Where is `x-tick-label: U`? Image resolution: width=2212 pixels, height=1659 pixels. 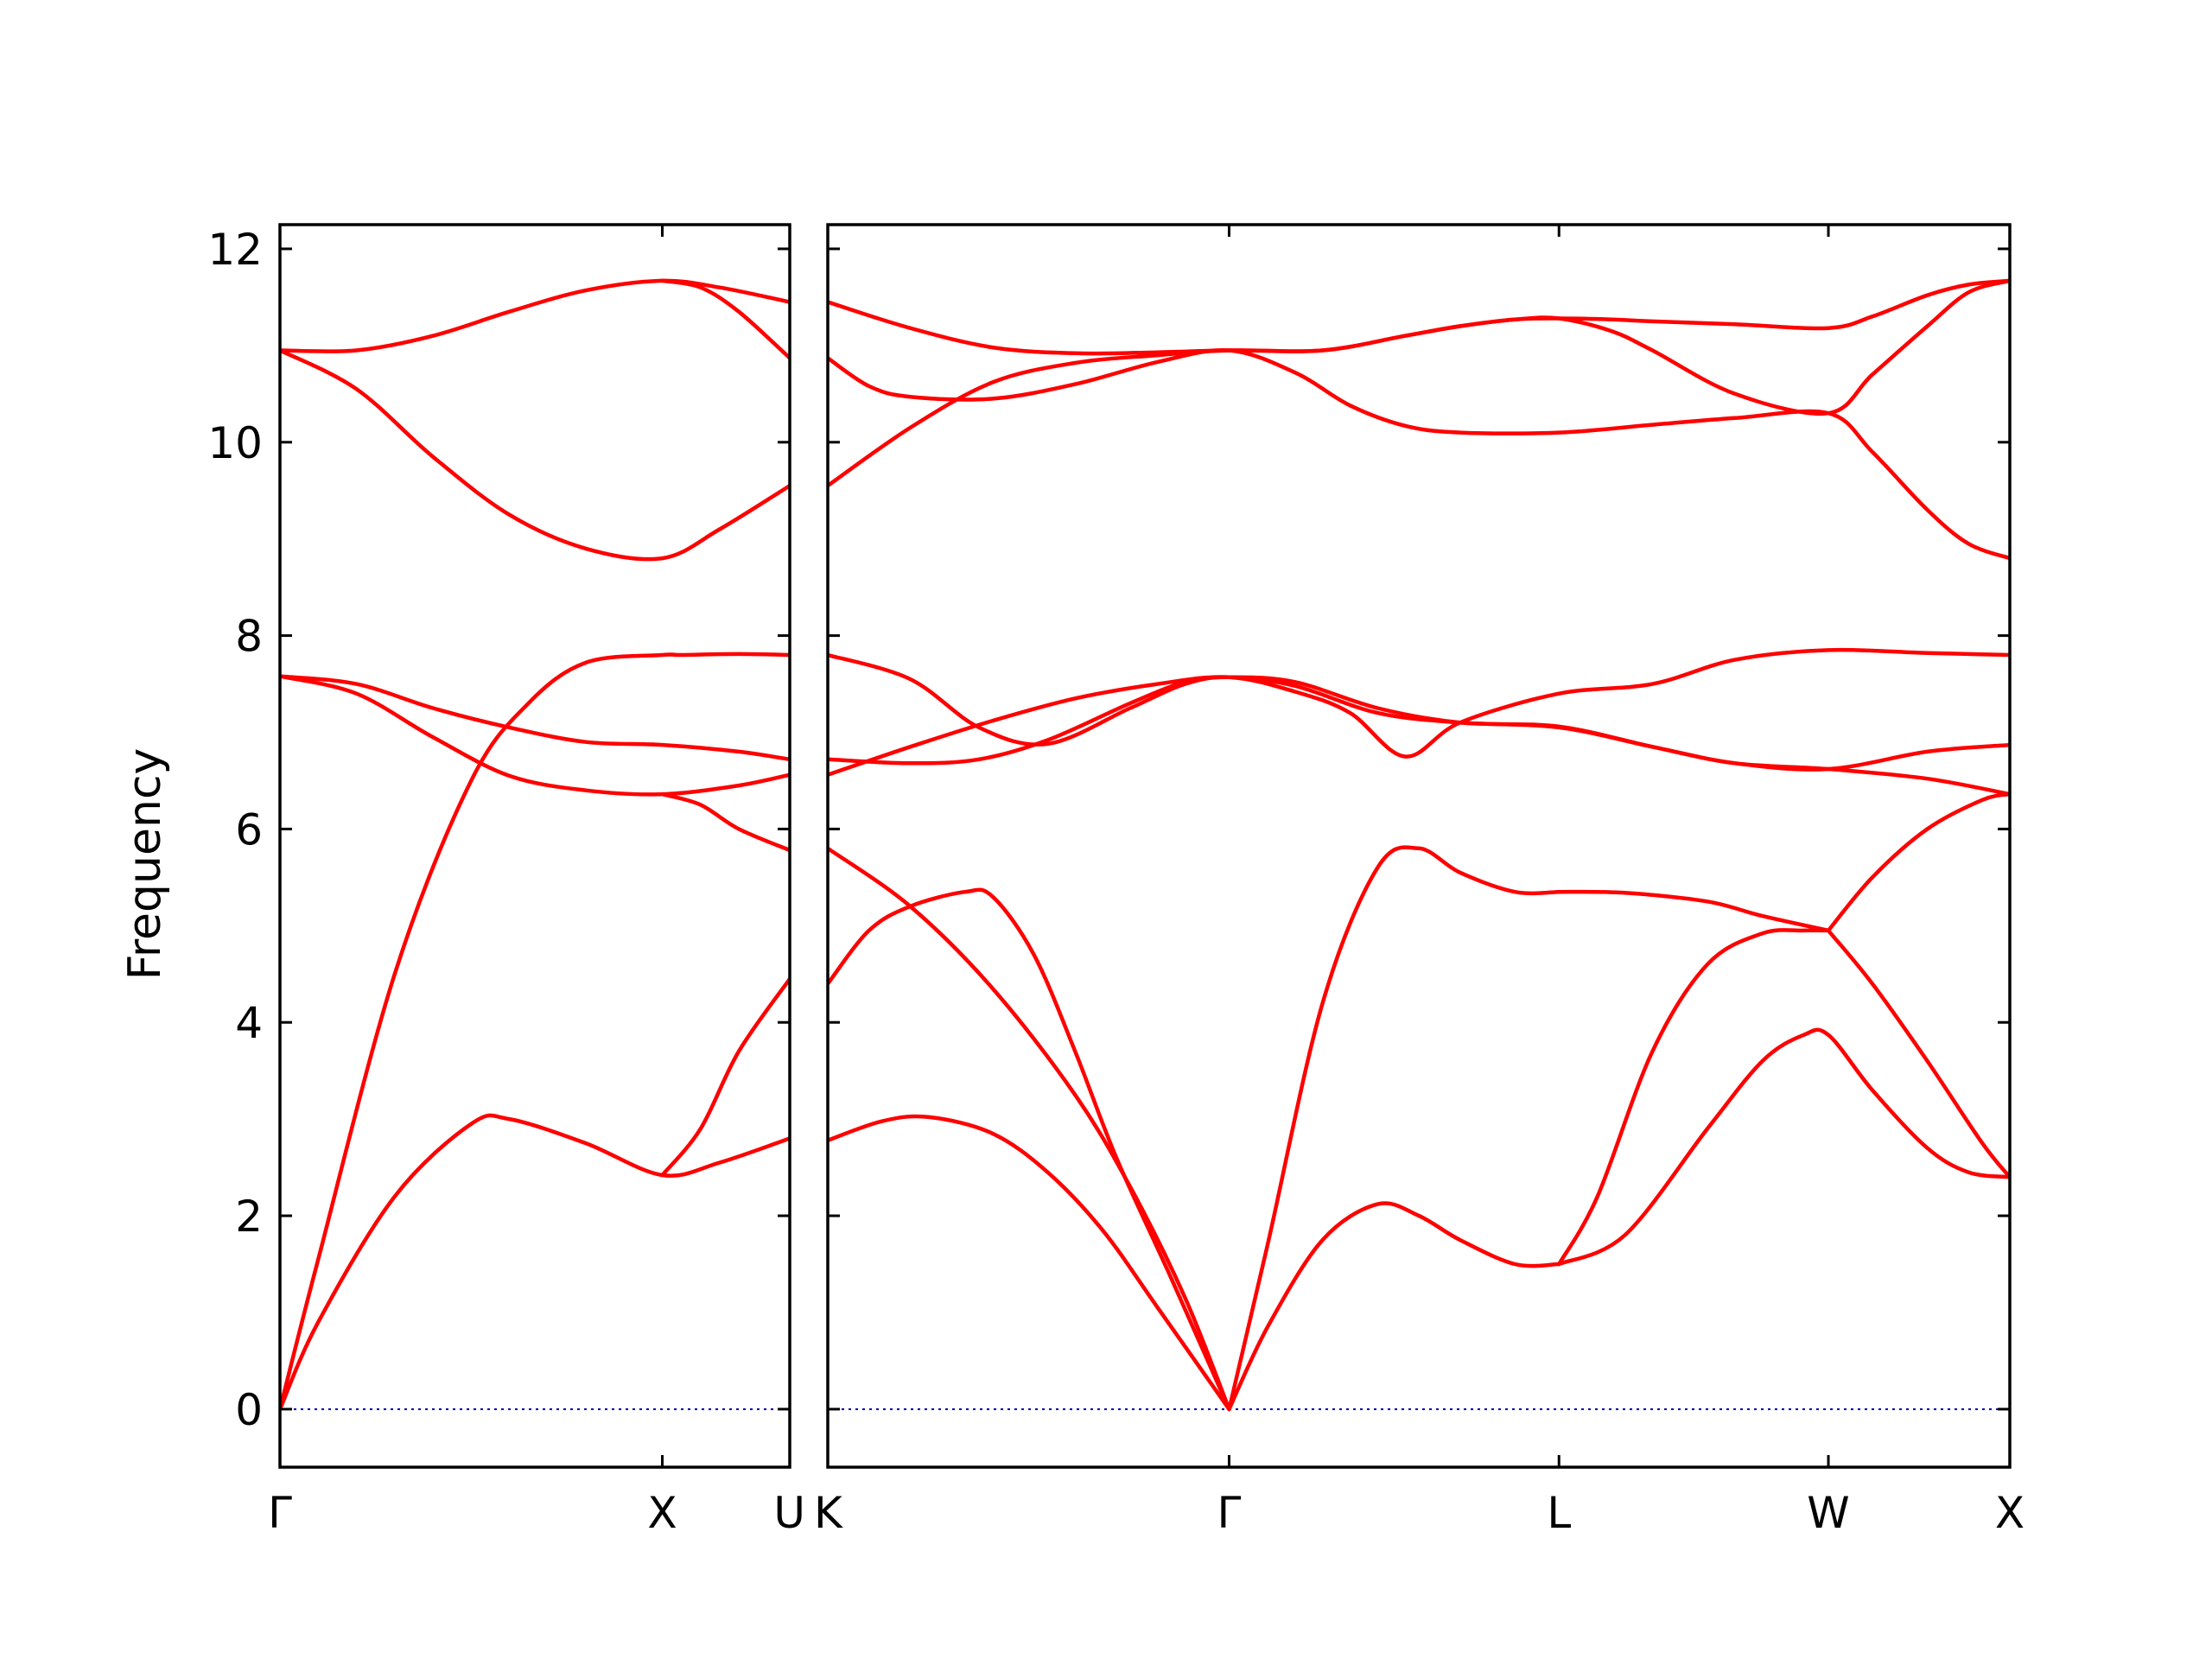
x-tick-label: U is located at coordinates (789, 1513).